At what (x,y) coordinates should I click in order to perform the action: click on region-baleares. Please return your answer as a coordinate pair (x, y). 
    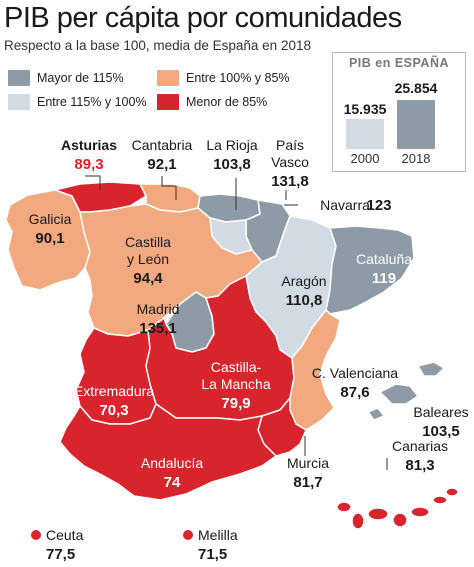
    Looking at the image, I should click on (406, 391).